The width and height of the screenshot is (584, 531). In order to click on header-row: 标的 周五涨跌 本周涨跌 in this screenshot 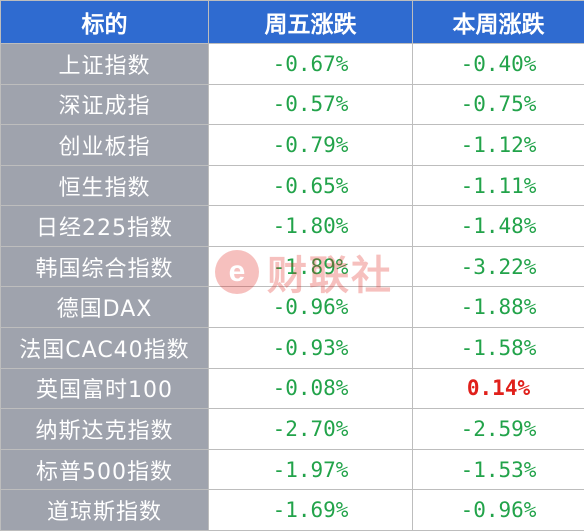, I will do `click(292, 22)`.